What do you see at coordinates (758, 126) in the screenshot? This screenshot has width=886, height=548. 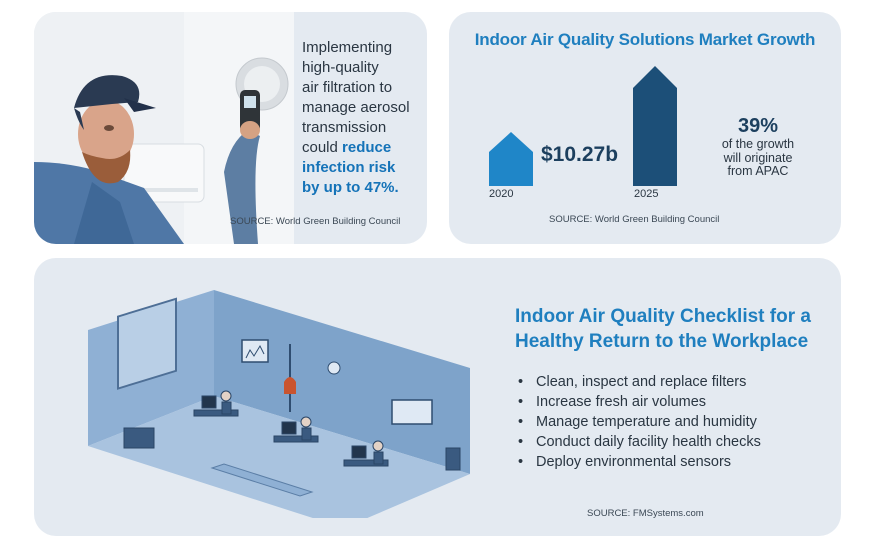 I see `apac-percent: 39%` at bounding box center [758, 126].